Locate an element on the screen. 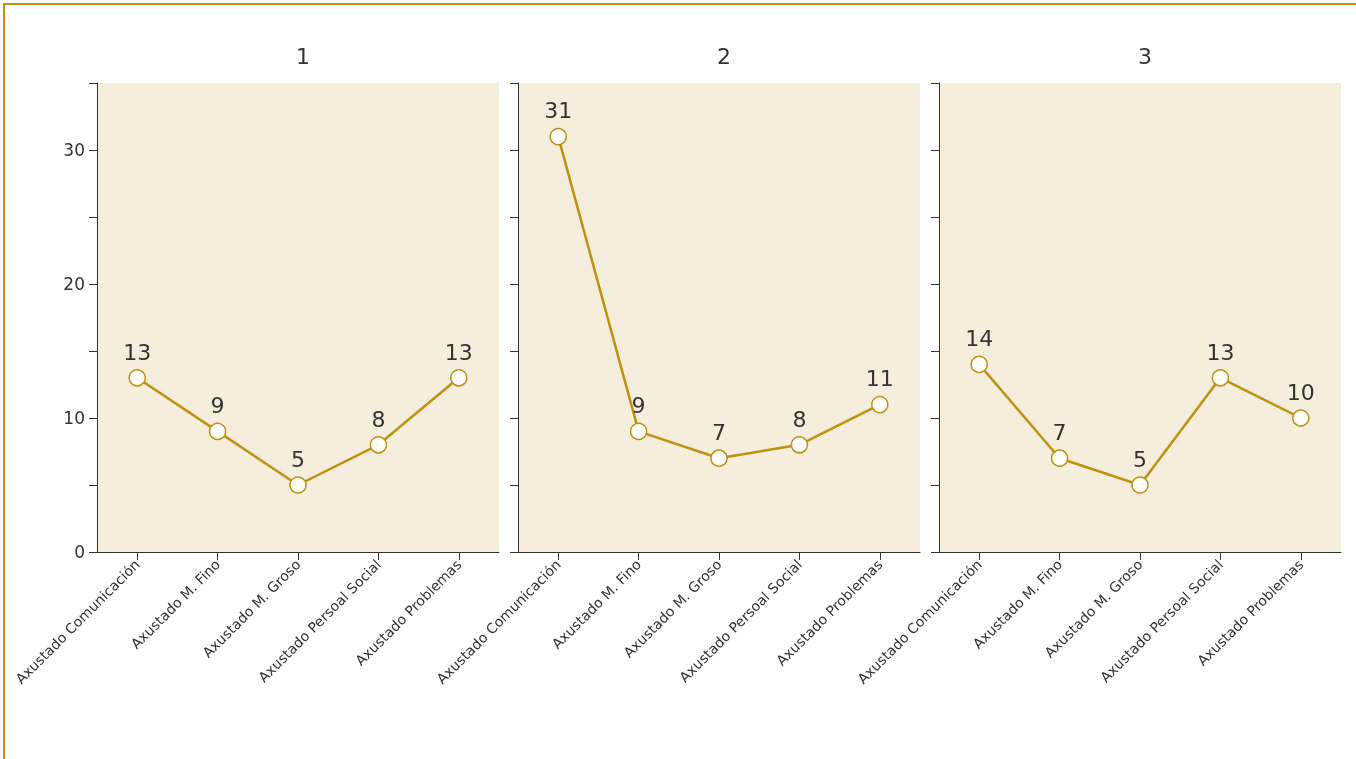 This screenshot has height=759, width=1356. chart-title: 2 is located at coordinates (724, 56).